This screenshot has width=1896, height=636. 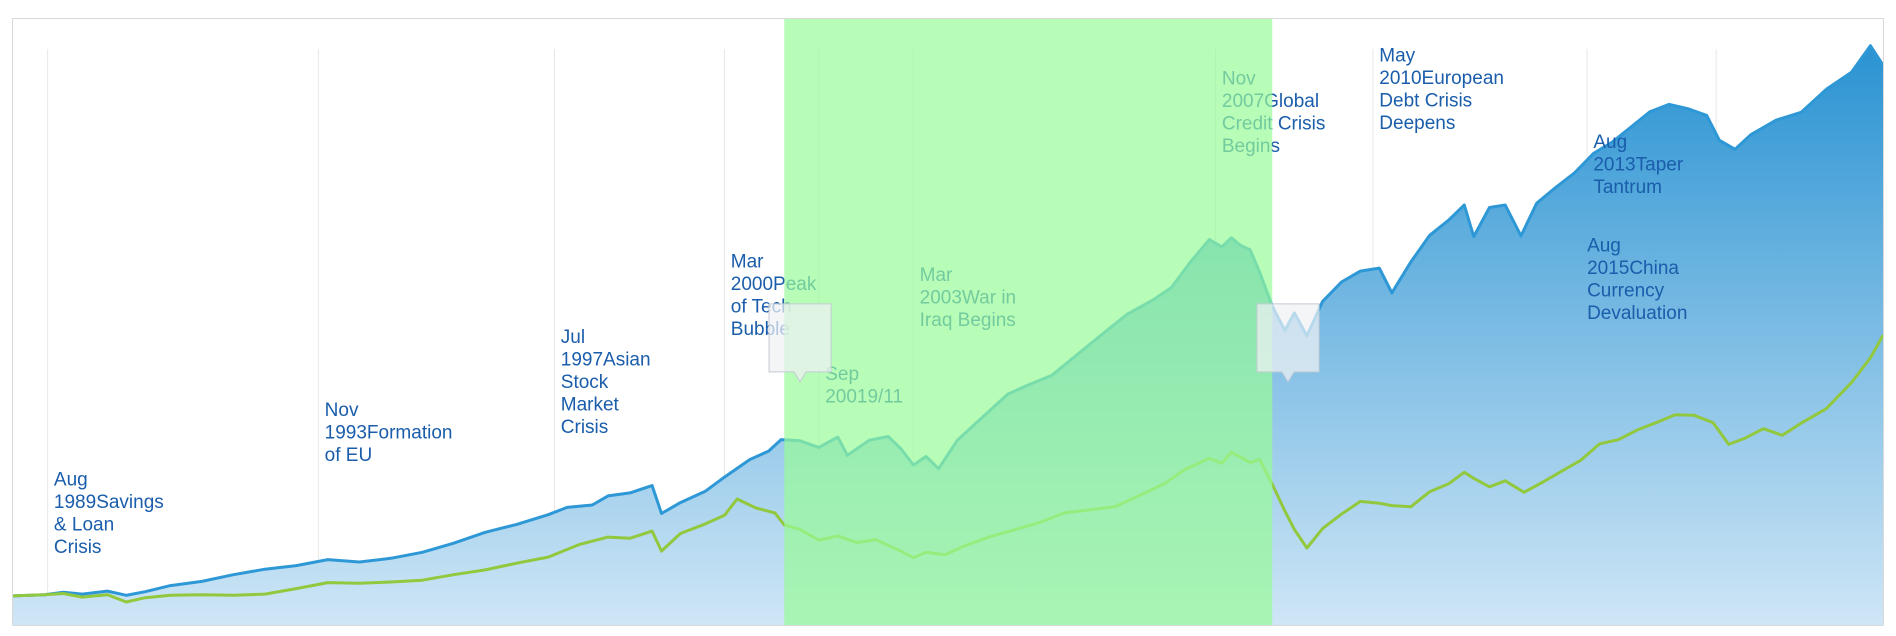 I want to click on event-annotation-line: of EU, so click(x=349, y=455).